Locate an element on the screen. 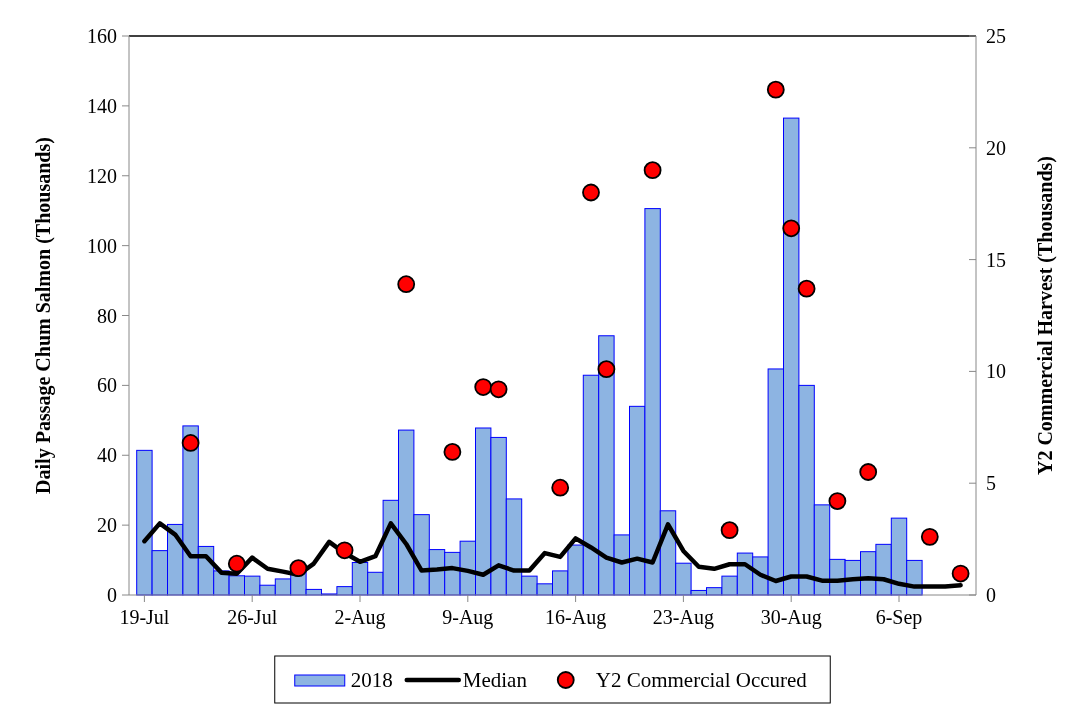  legend-label: Median is located at coordinates (495, 680).